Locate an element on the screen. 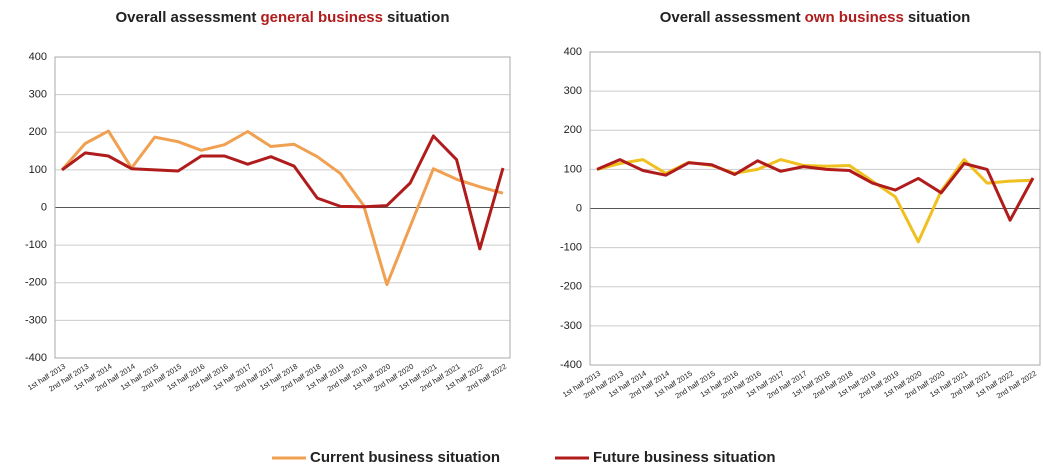 The width and height of the screenshot is (1043, 470). chart-title: Overall assessment own business situation is located at coordinates (815, 17).